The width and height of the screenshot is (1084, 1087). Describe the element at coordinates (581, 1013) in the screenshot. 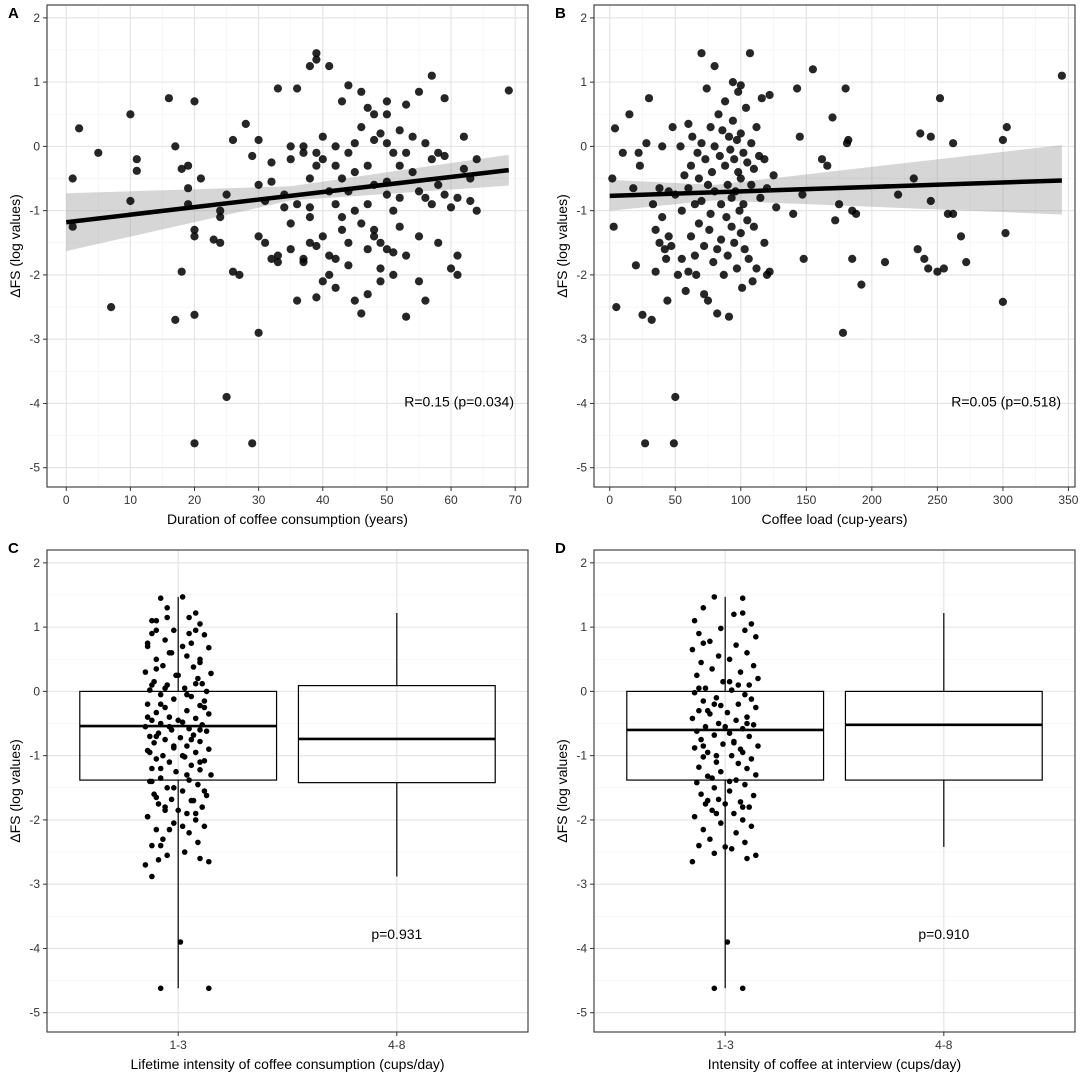

I see `y-tick-label: -5` at that location.